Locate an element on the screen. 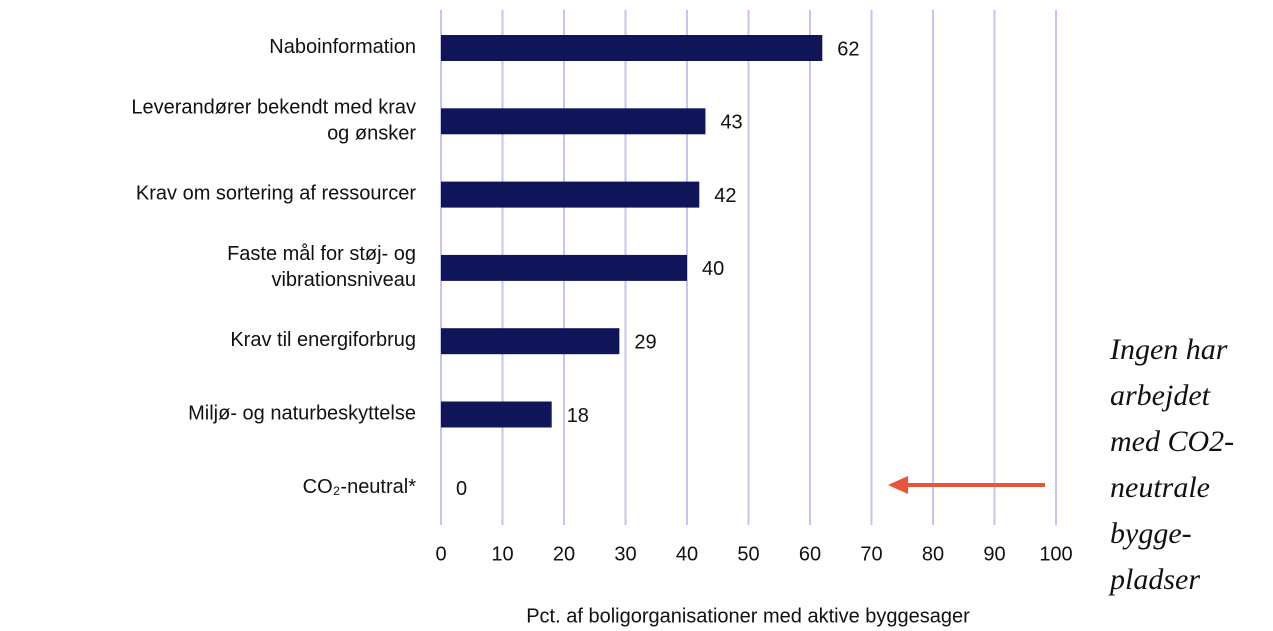 This screenshot has height=631, width=1273. annotation-line: neutrale is located at coordinates (1160, 487).